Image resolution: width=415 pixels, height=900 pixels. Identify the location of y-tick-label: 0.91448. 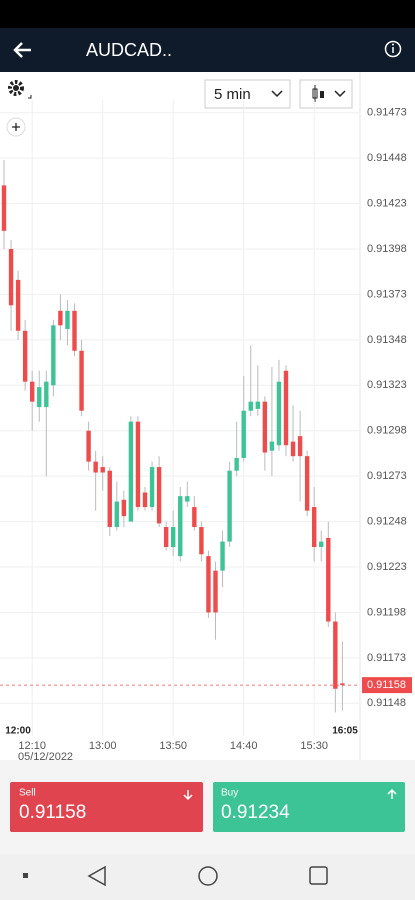
(387, 158).